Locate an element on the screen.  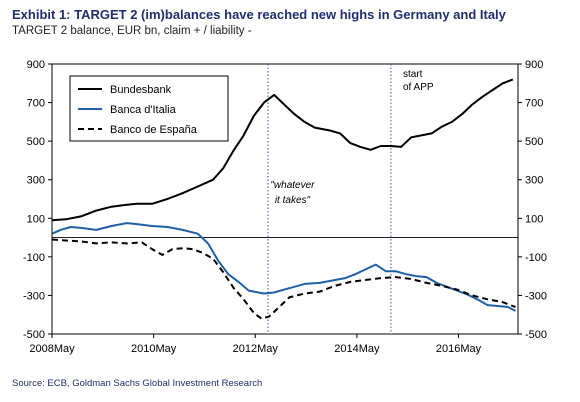
y-tick-label-left: 900 is located at coordinates (36, 65).